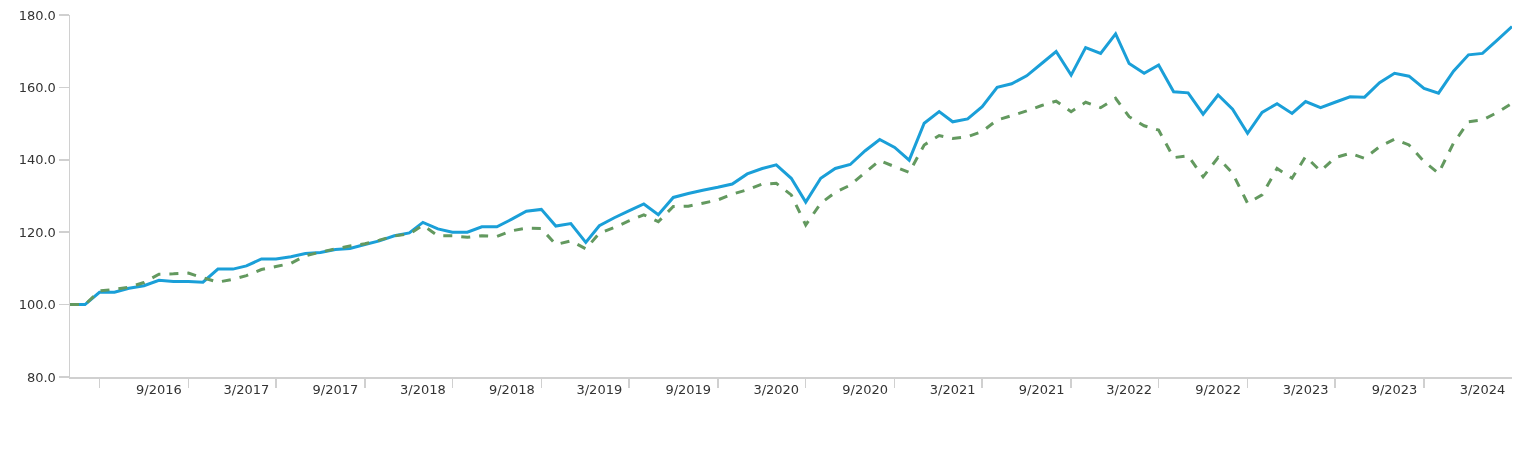 The image size is (1515, 461). What do you see at coordinates (1041, 390) in the screenshot?
I see `x-tick-label: 9/2021` at bounding box center [1041, 390].